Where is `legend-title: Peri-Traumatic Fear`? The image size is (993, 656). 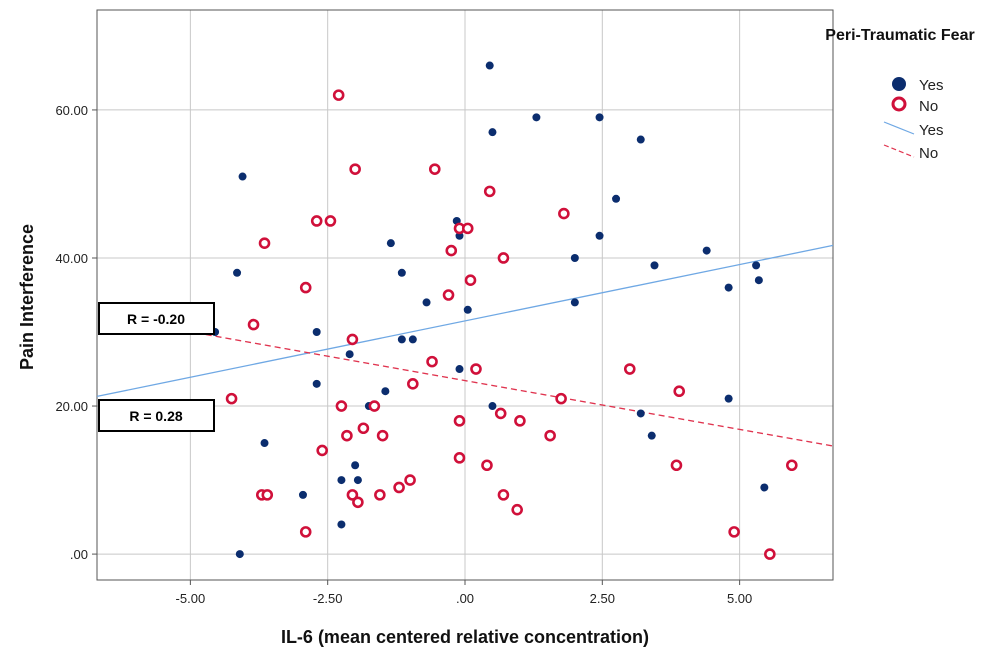
legend-title: Peri-Traumatic Fear is located at coordinates (899, 35).